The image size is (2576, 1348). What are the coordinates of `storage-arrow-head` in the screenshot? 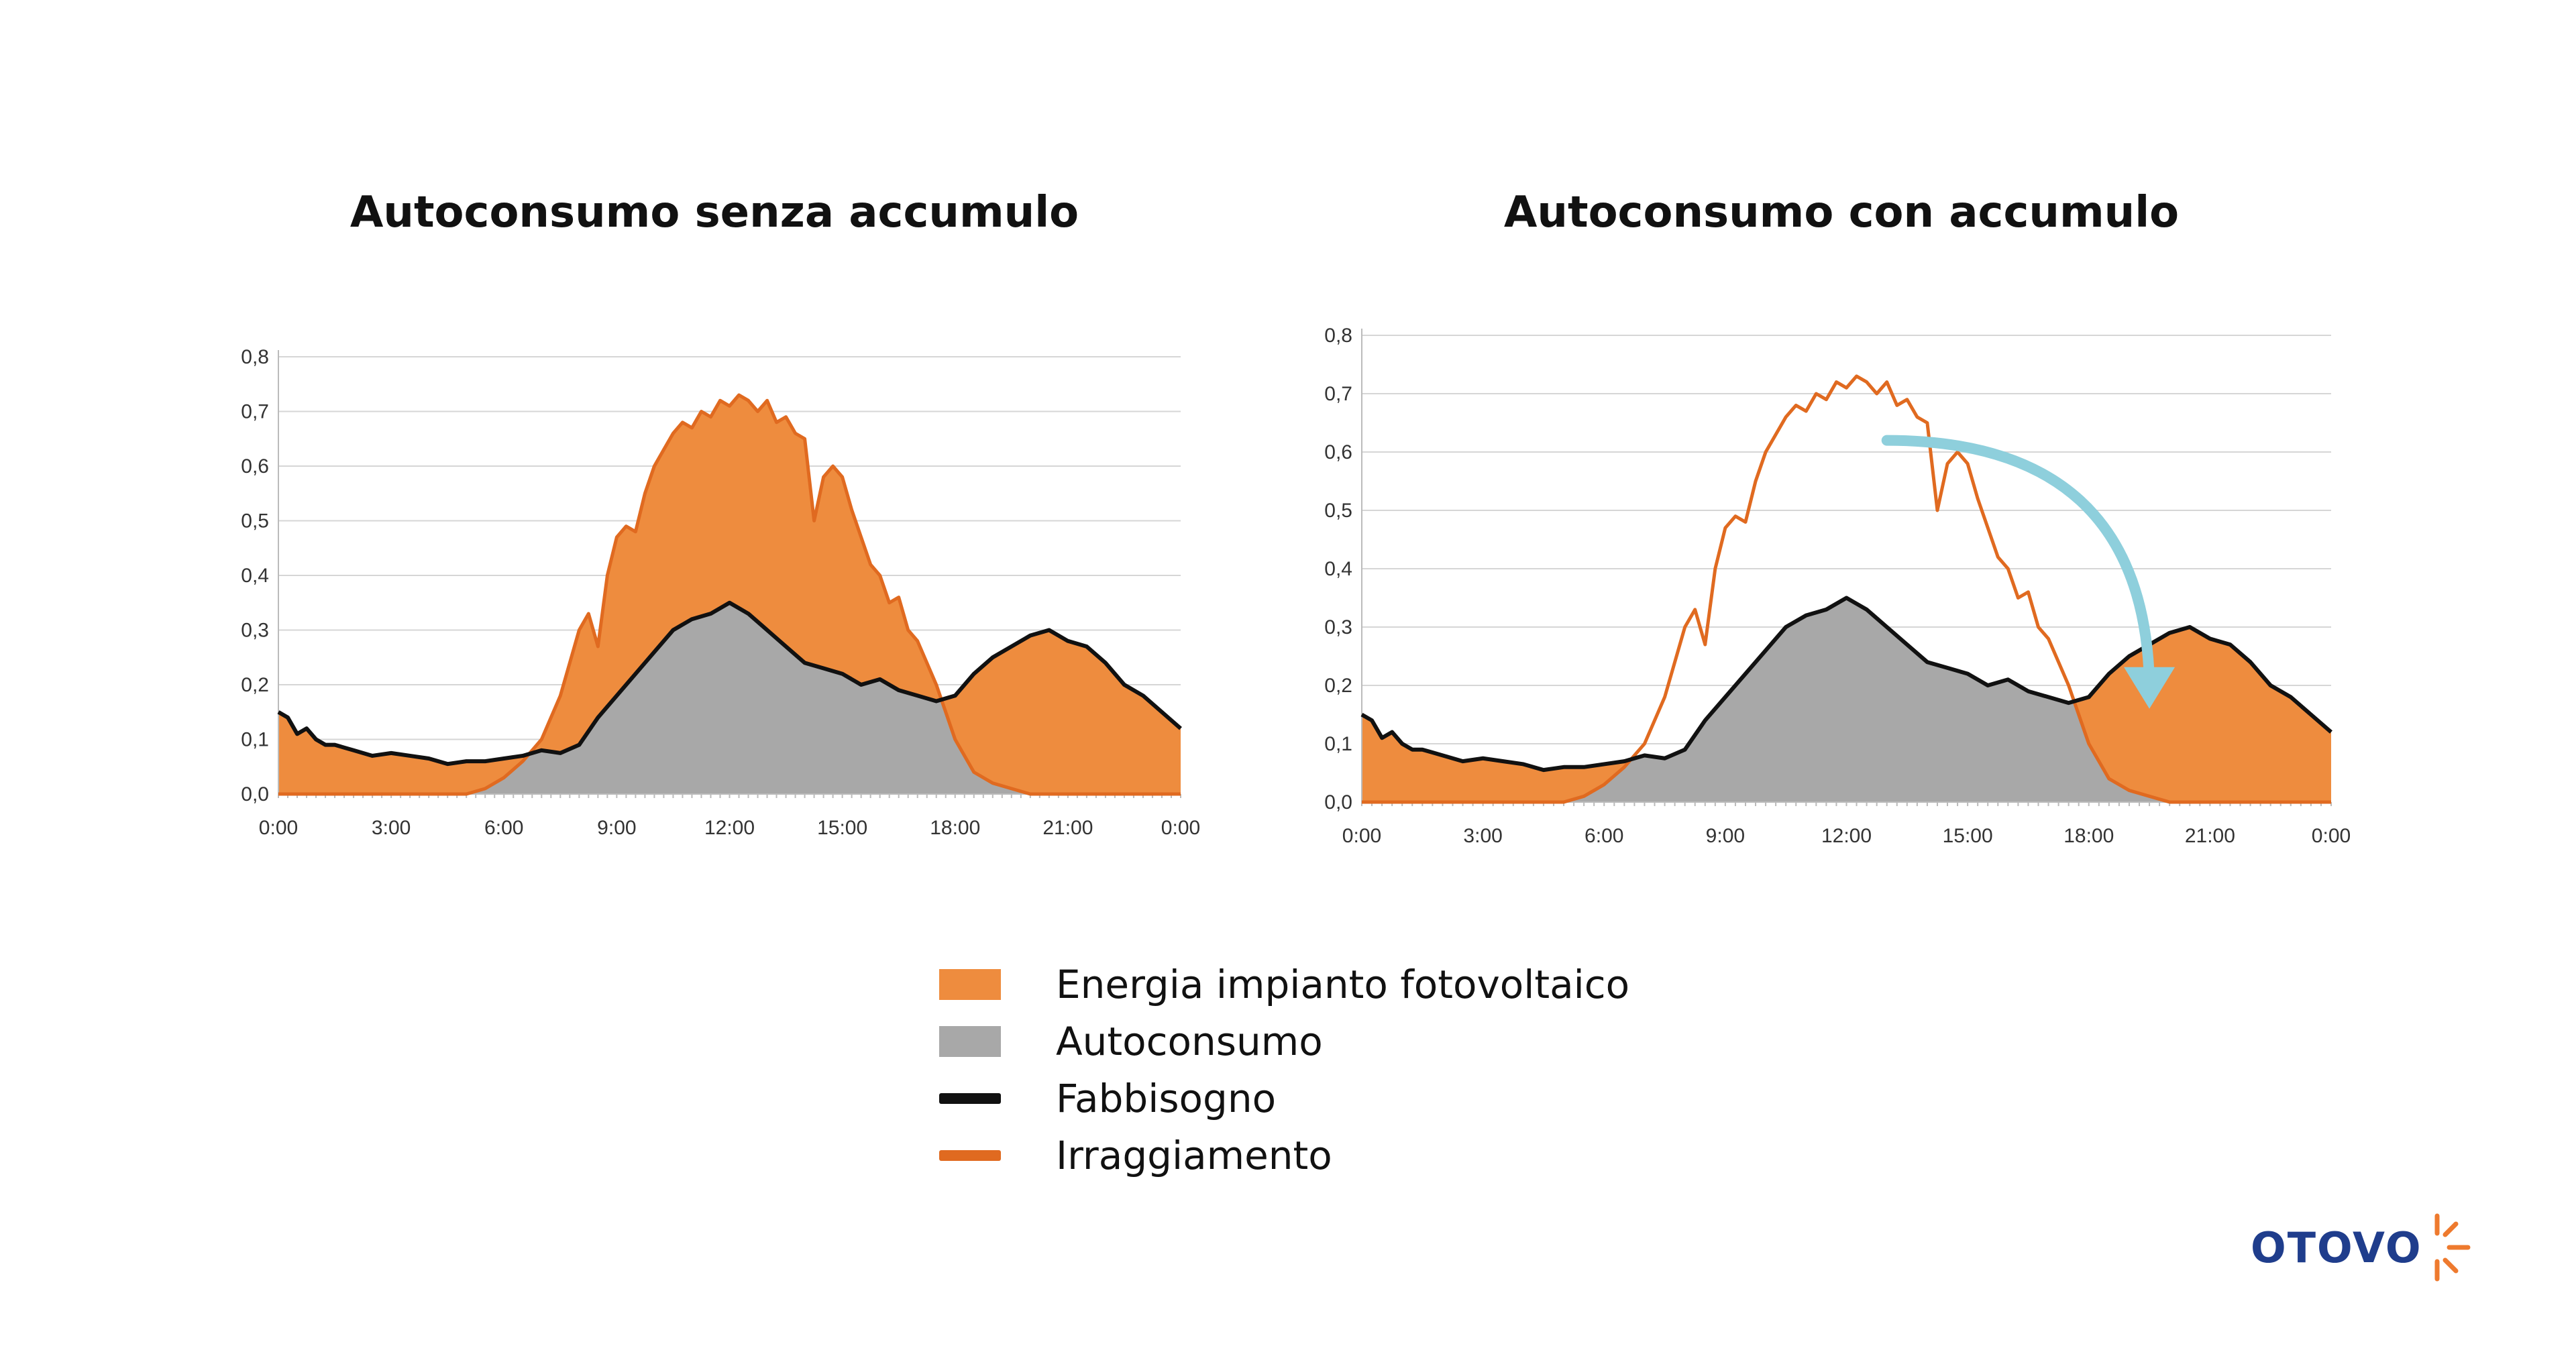 It's located at (2150, 688).